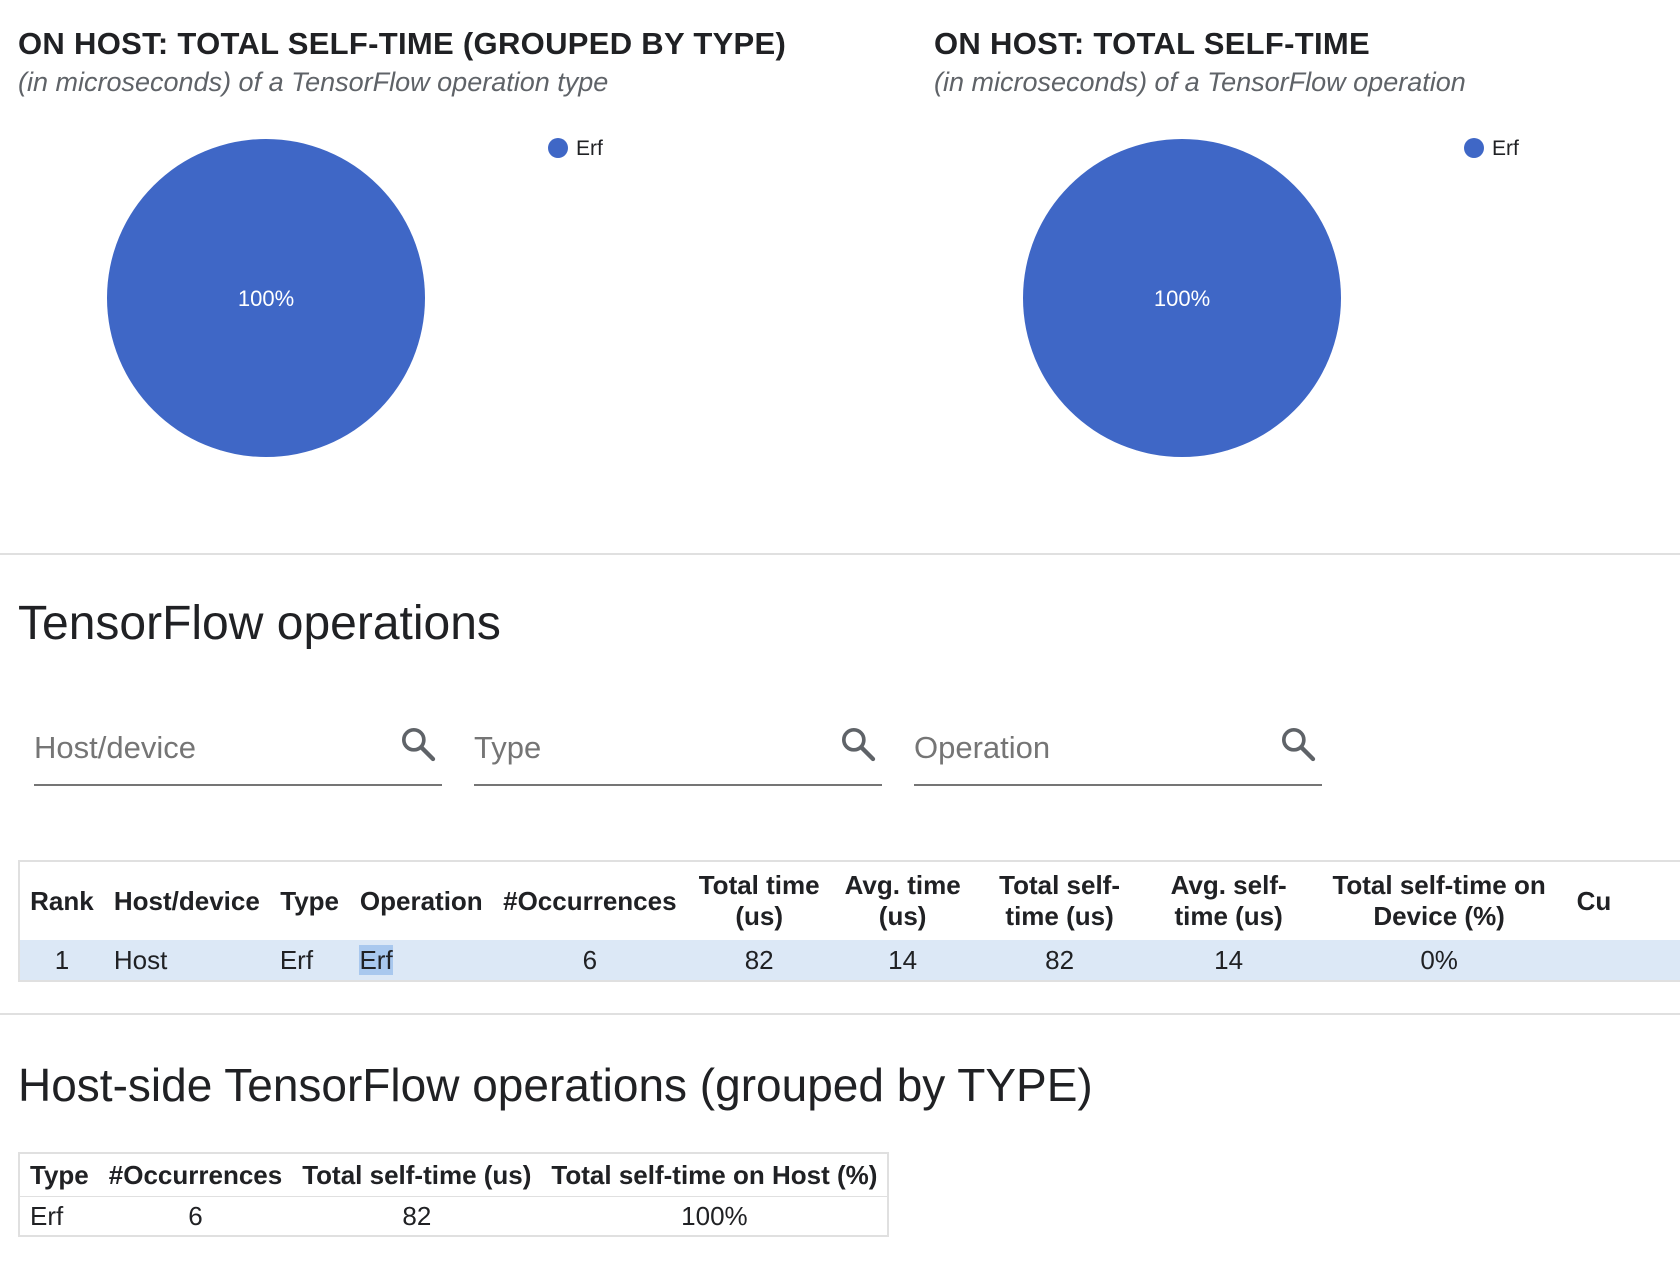  Describe the element at coordinates (1228, 885) in the screenshot. I see `header-line: Avg. self-` at that location.